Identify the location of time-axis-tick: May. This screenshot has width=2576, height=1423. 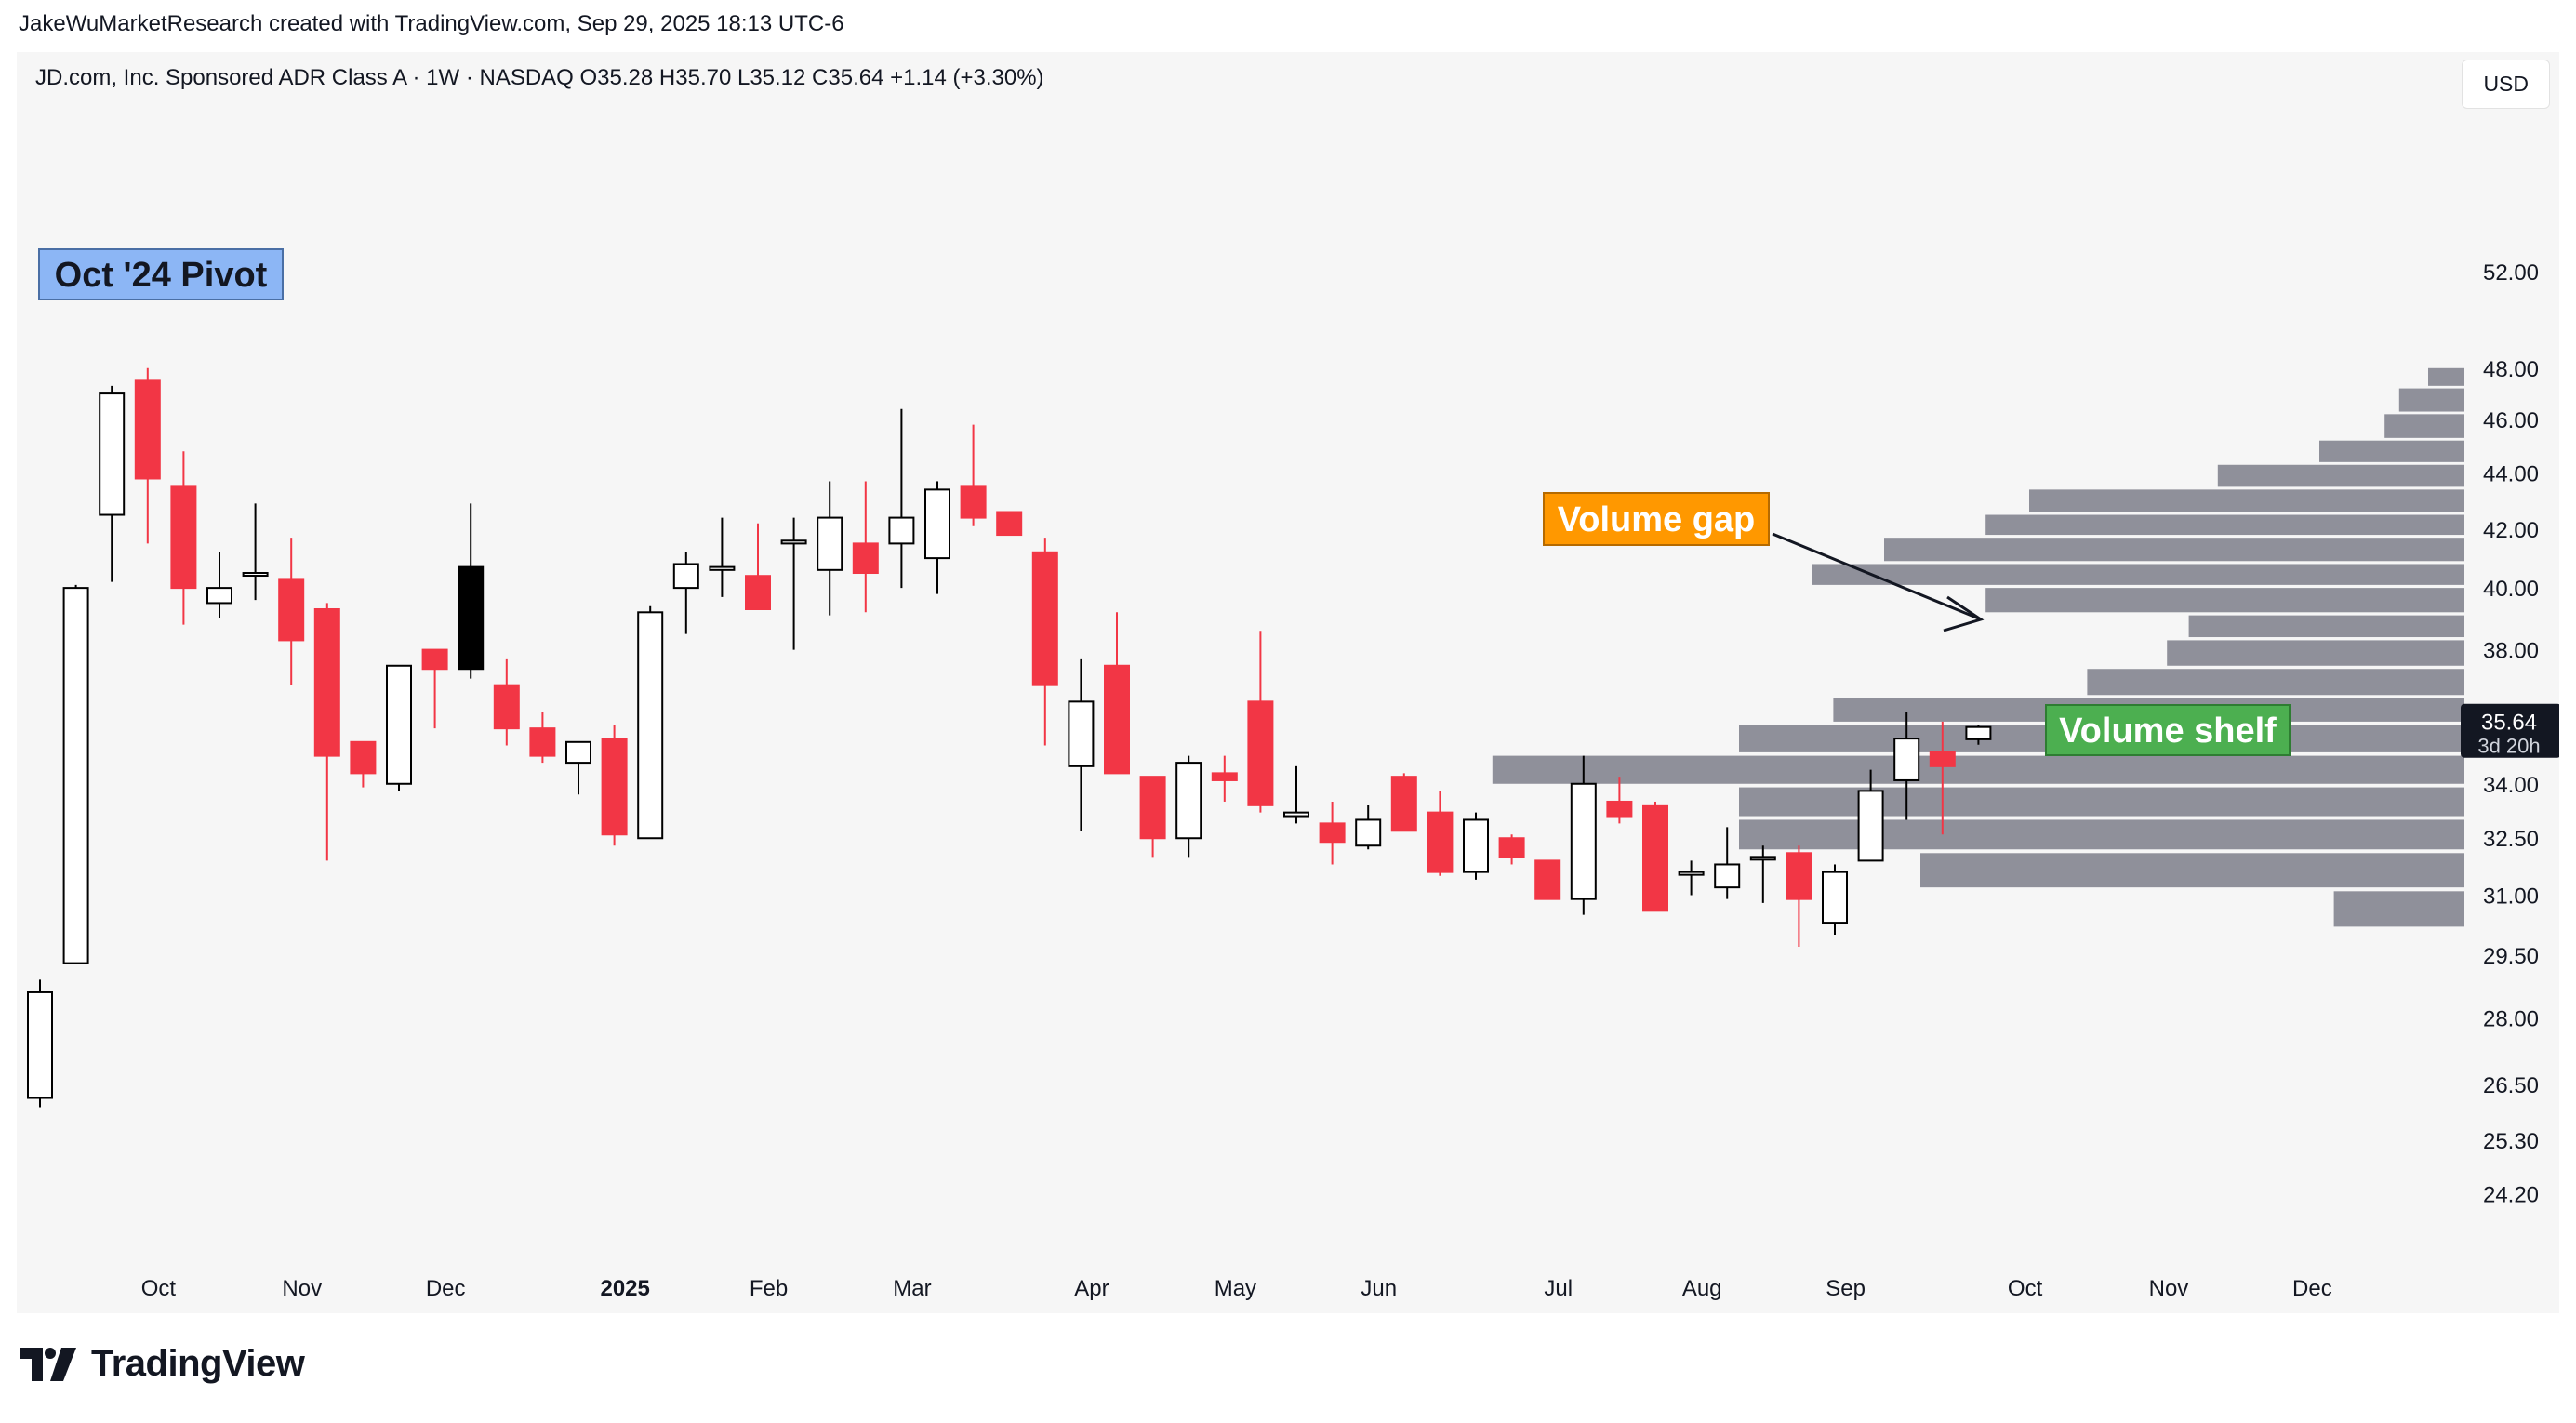
(1235, 1288).